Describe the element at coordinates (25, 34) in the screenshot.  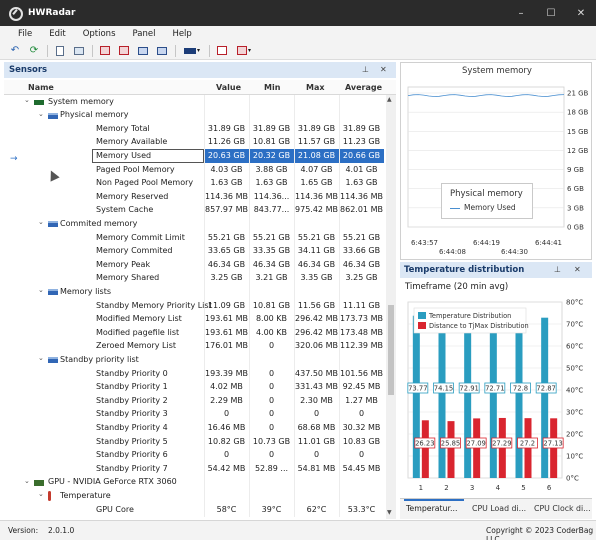
I see `menu-file: File` at that location.